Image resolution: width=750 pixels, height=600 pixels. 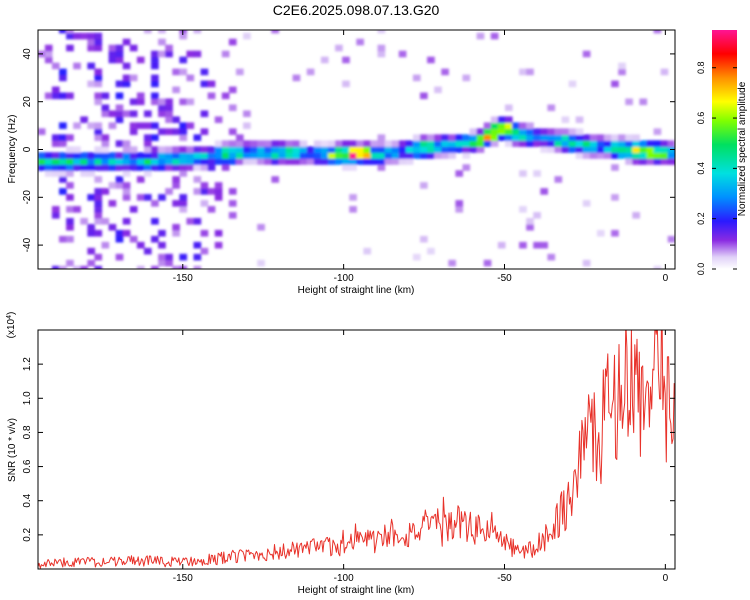 I want to click on colorbar-gradient, so click(x=724, y=149).